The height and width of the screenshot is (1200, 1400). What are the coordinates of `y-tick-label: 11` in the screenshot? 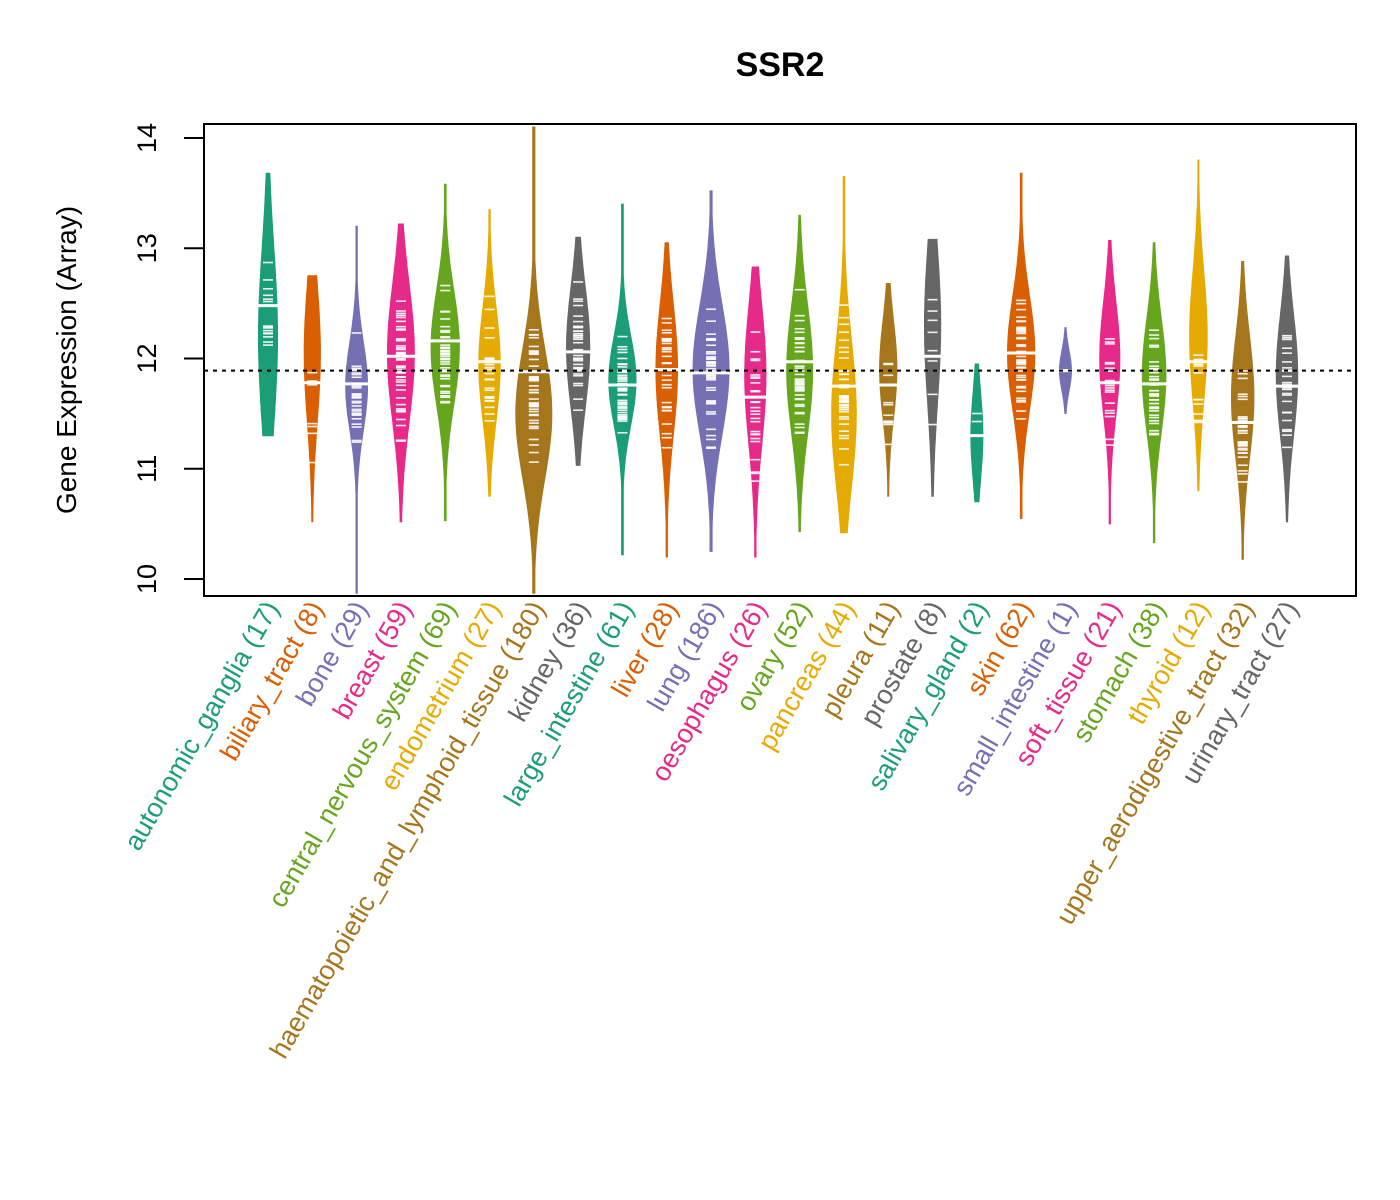 It's located at (147, 469).